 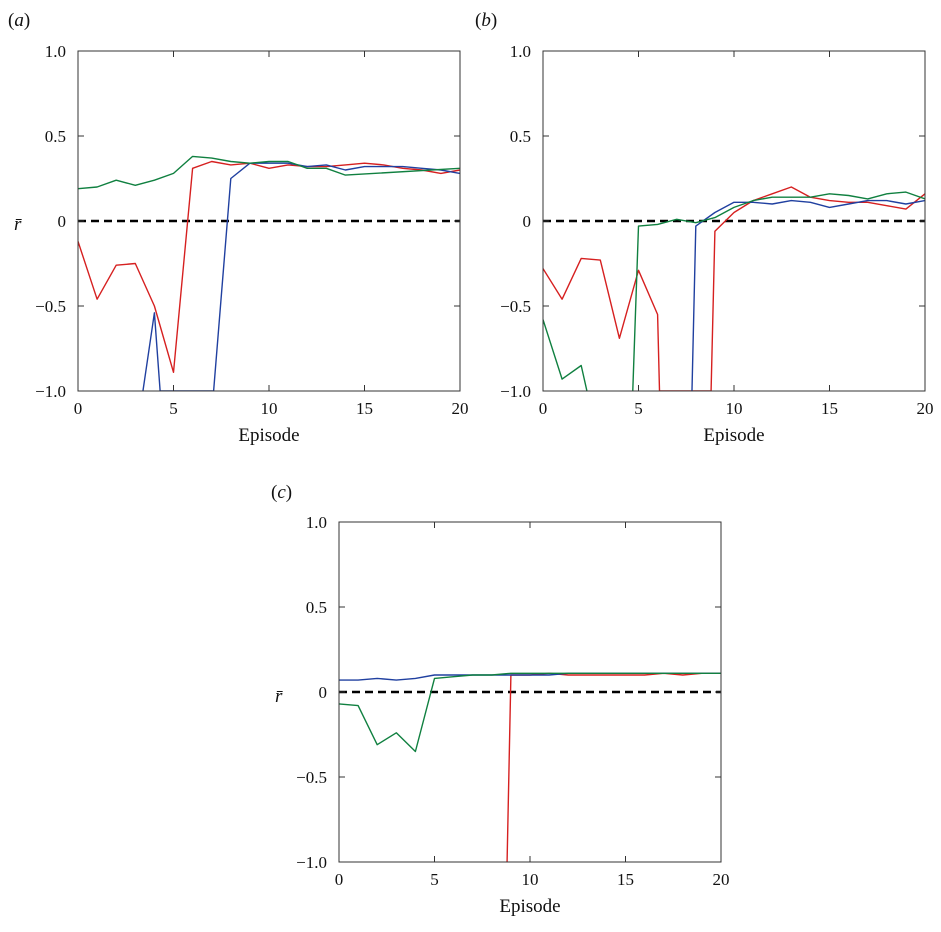 I want to click on panel-label: (c), so click(x=281, y=492).